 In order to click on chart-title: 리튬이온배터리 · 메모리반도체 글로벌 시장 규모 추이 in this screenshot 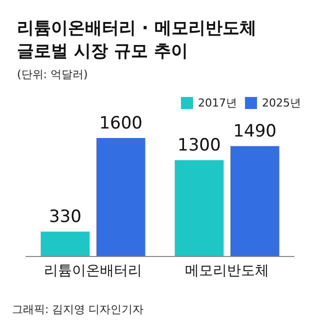, I will do `click(136, 40)`.